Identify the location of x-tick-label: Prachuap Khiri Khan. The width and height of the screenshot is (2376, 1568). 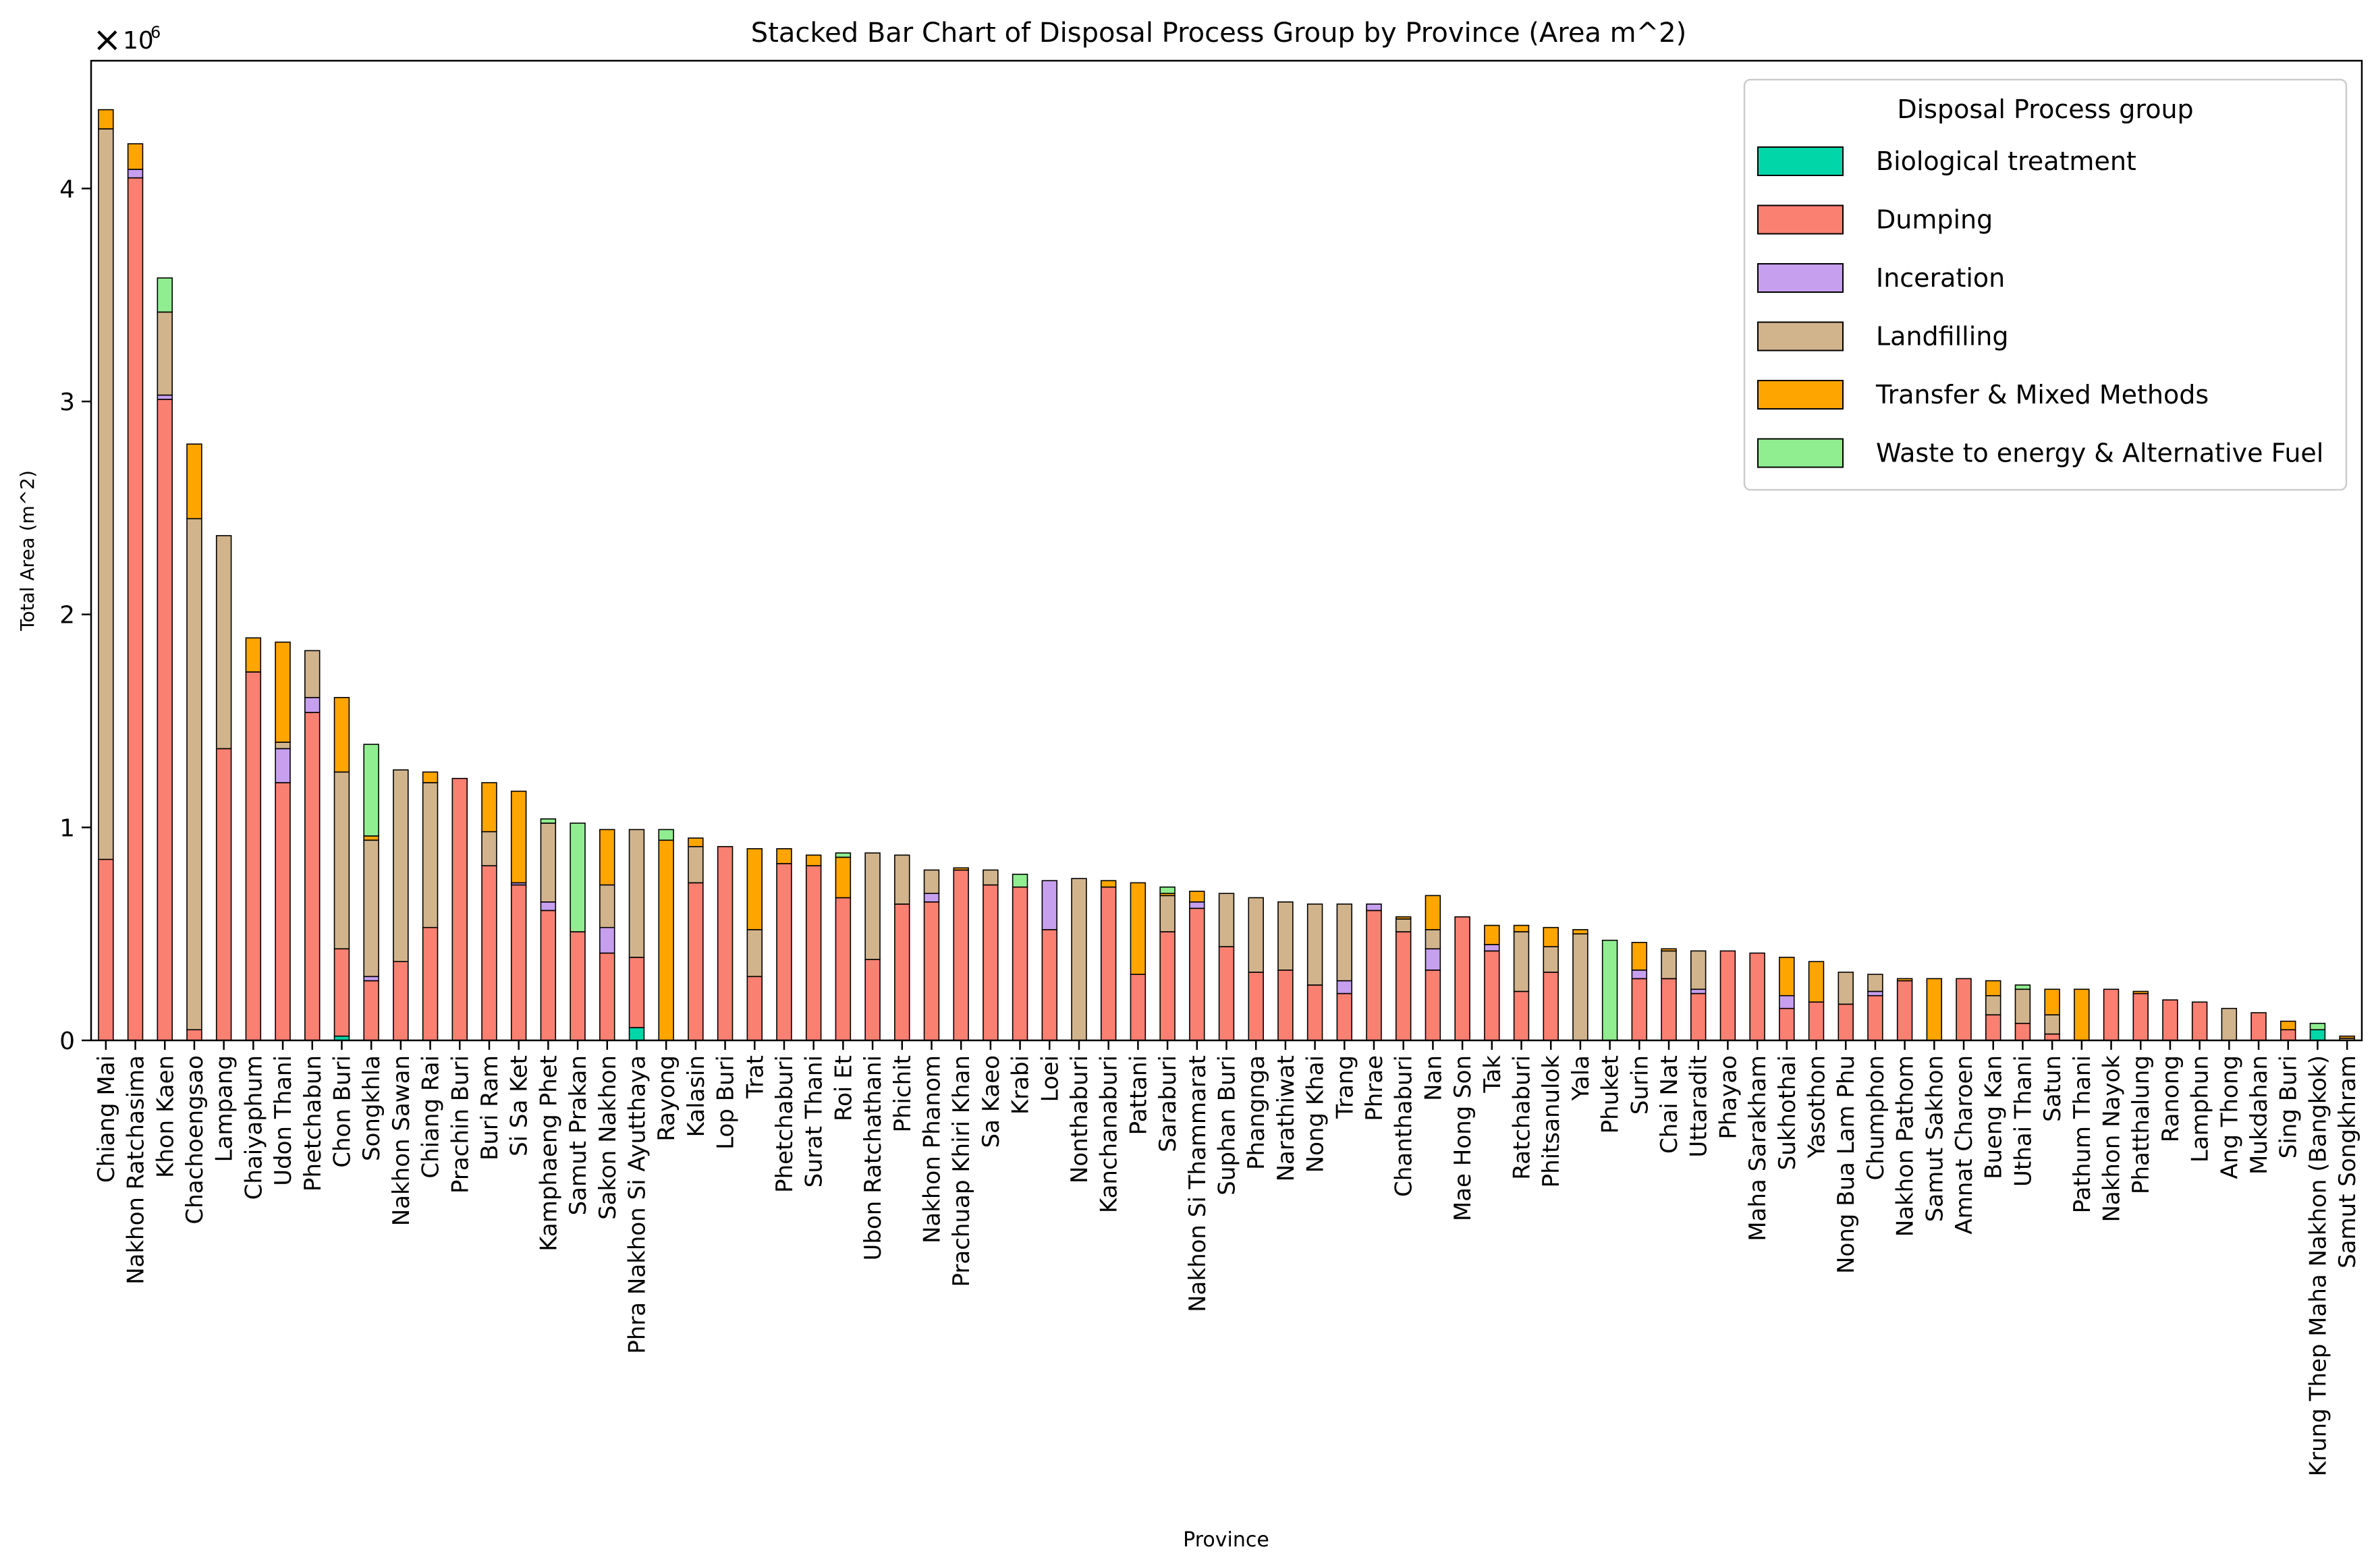
(961, 1171).